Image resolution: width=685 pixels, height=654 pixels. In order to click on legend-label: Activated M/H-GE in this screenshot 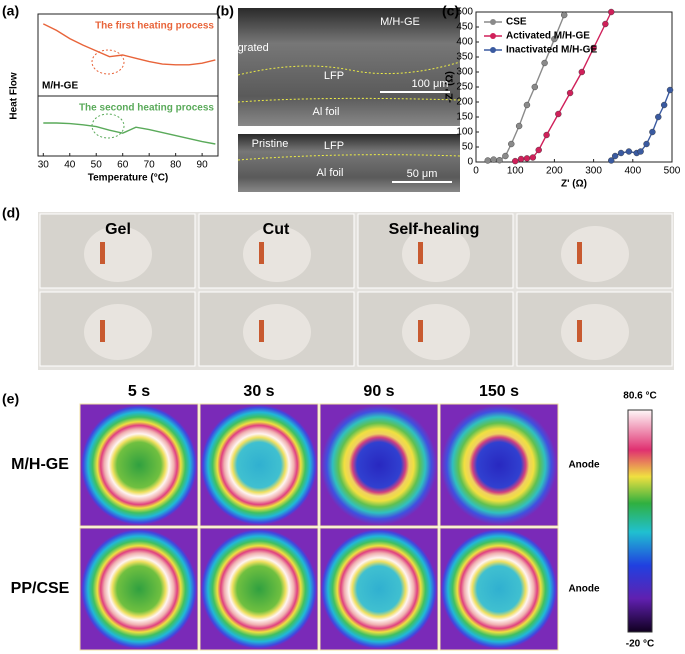, I will do `click(548, 36)`.